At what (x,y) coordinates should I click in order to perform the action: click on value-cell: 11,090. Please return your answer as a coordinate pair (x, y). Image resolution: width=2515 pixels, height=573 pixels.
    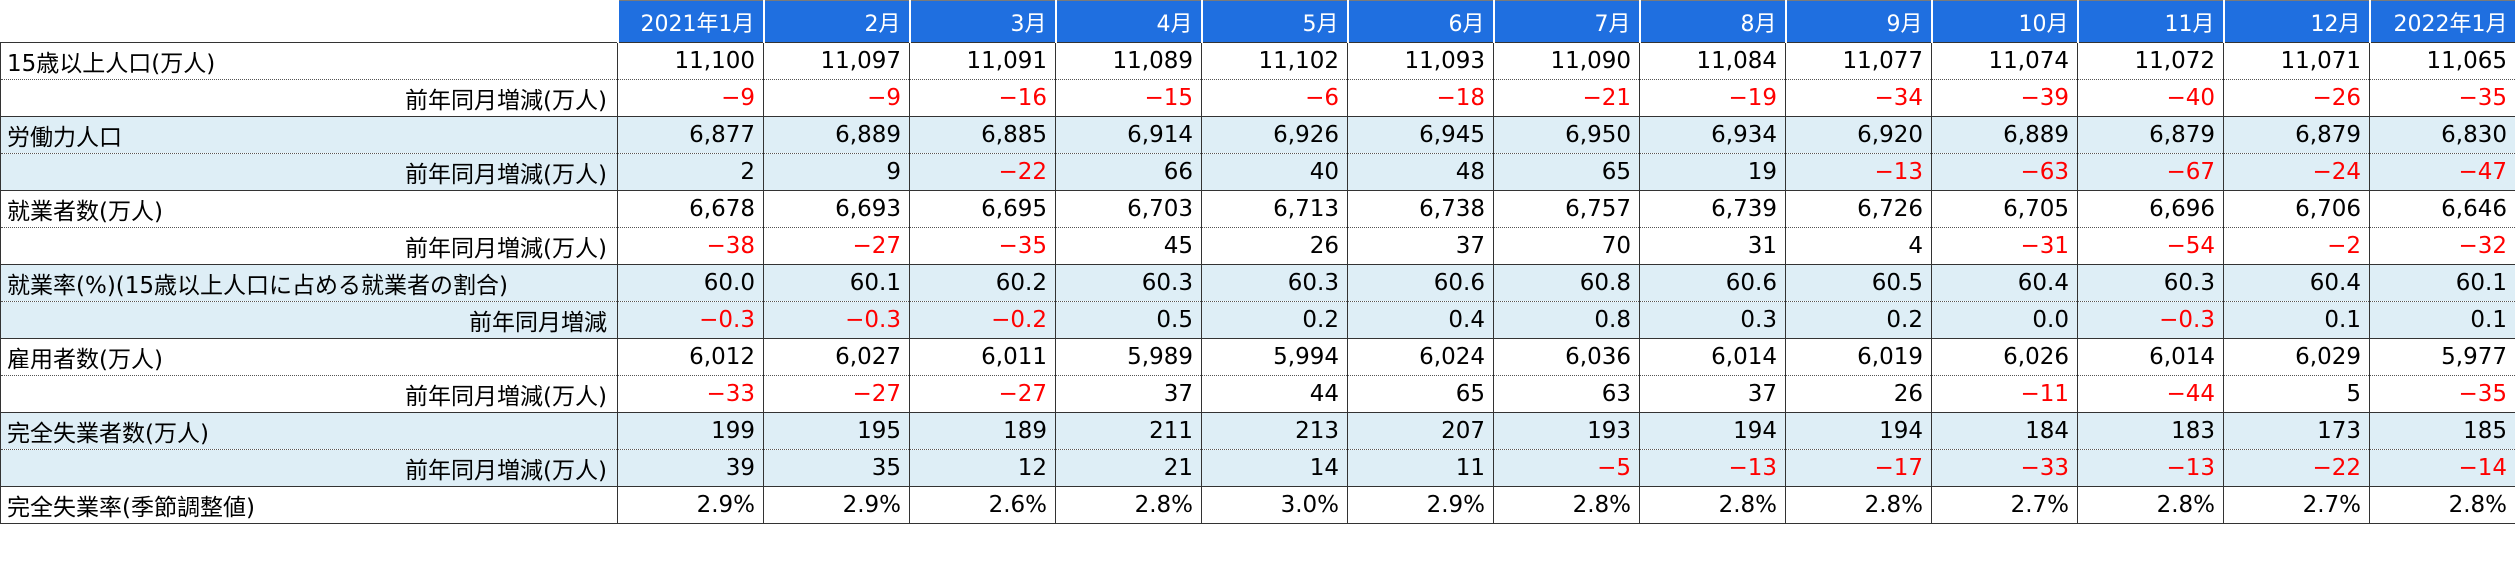
    Looking at the image, I should click on (1566, 61).